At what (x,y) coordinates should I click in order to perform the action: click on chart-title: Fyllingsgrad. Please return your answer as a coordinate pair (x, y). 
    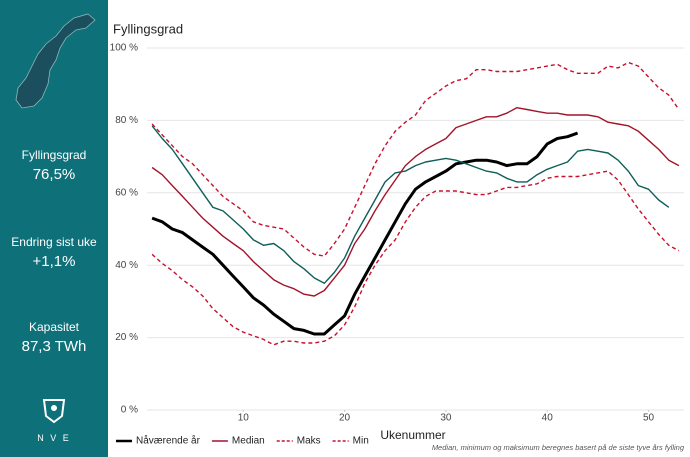
    Looking at the image, I should click on (148, 28).